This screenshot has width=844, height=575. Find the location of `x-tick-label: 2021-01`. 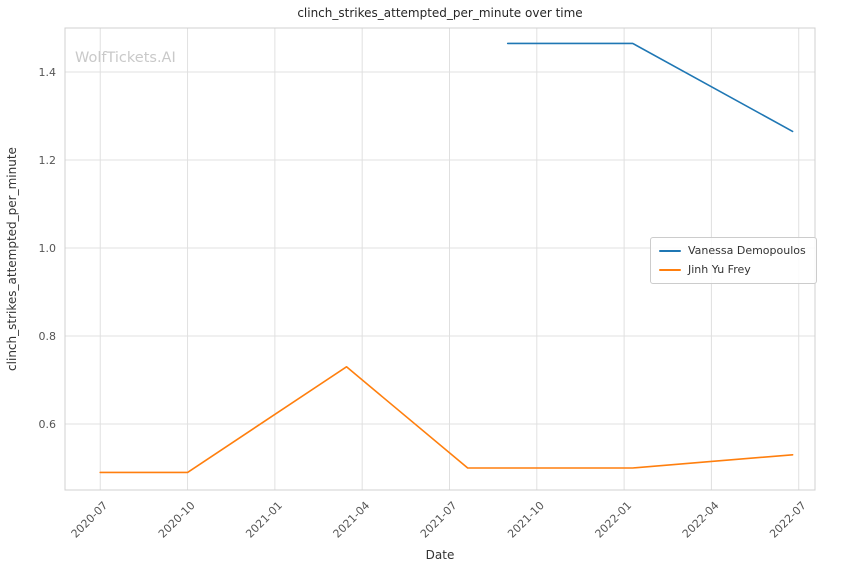

x-tick-label: 2021-01 is located at coordinates (264, 520).